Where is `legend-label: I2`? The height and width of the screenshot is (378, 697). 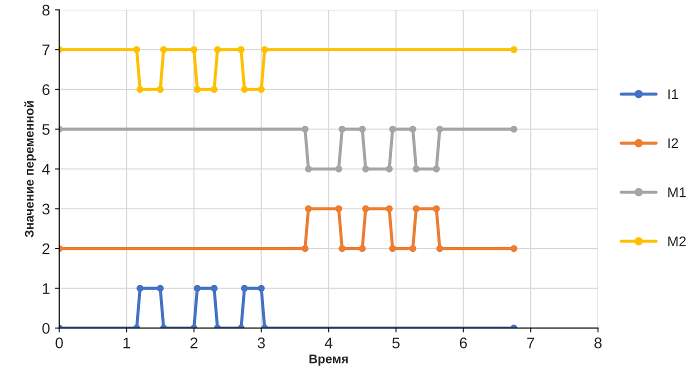
legend-label: I2 is located at coordinates (673, 143).